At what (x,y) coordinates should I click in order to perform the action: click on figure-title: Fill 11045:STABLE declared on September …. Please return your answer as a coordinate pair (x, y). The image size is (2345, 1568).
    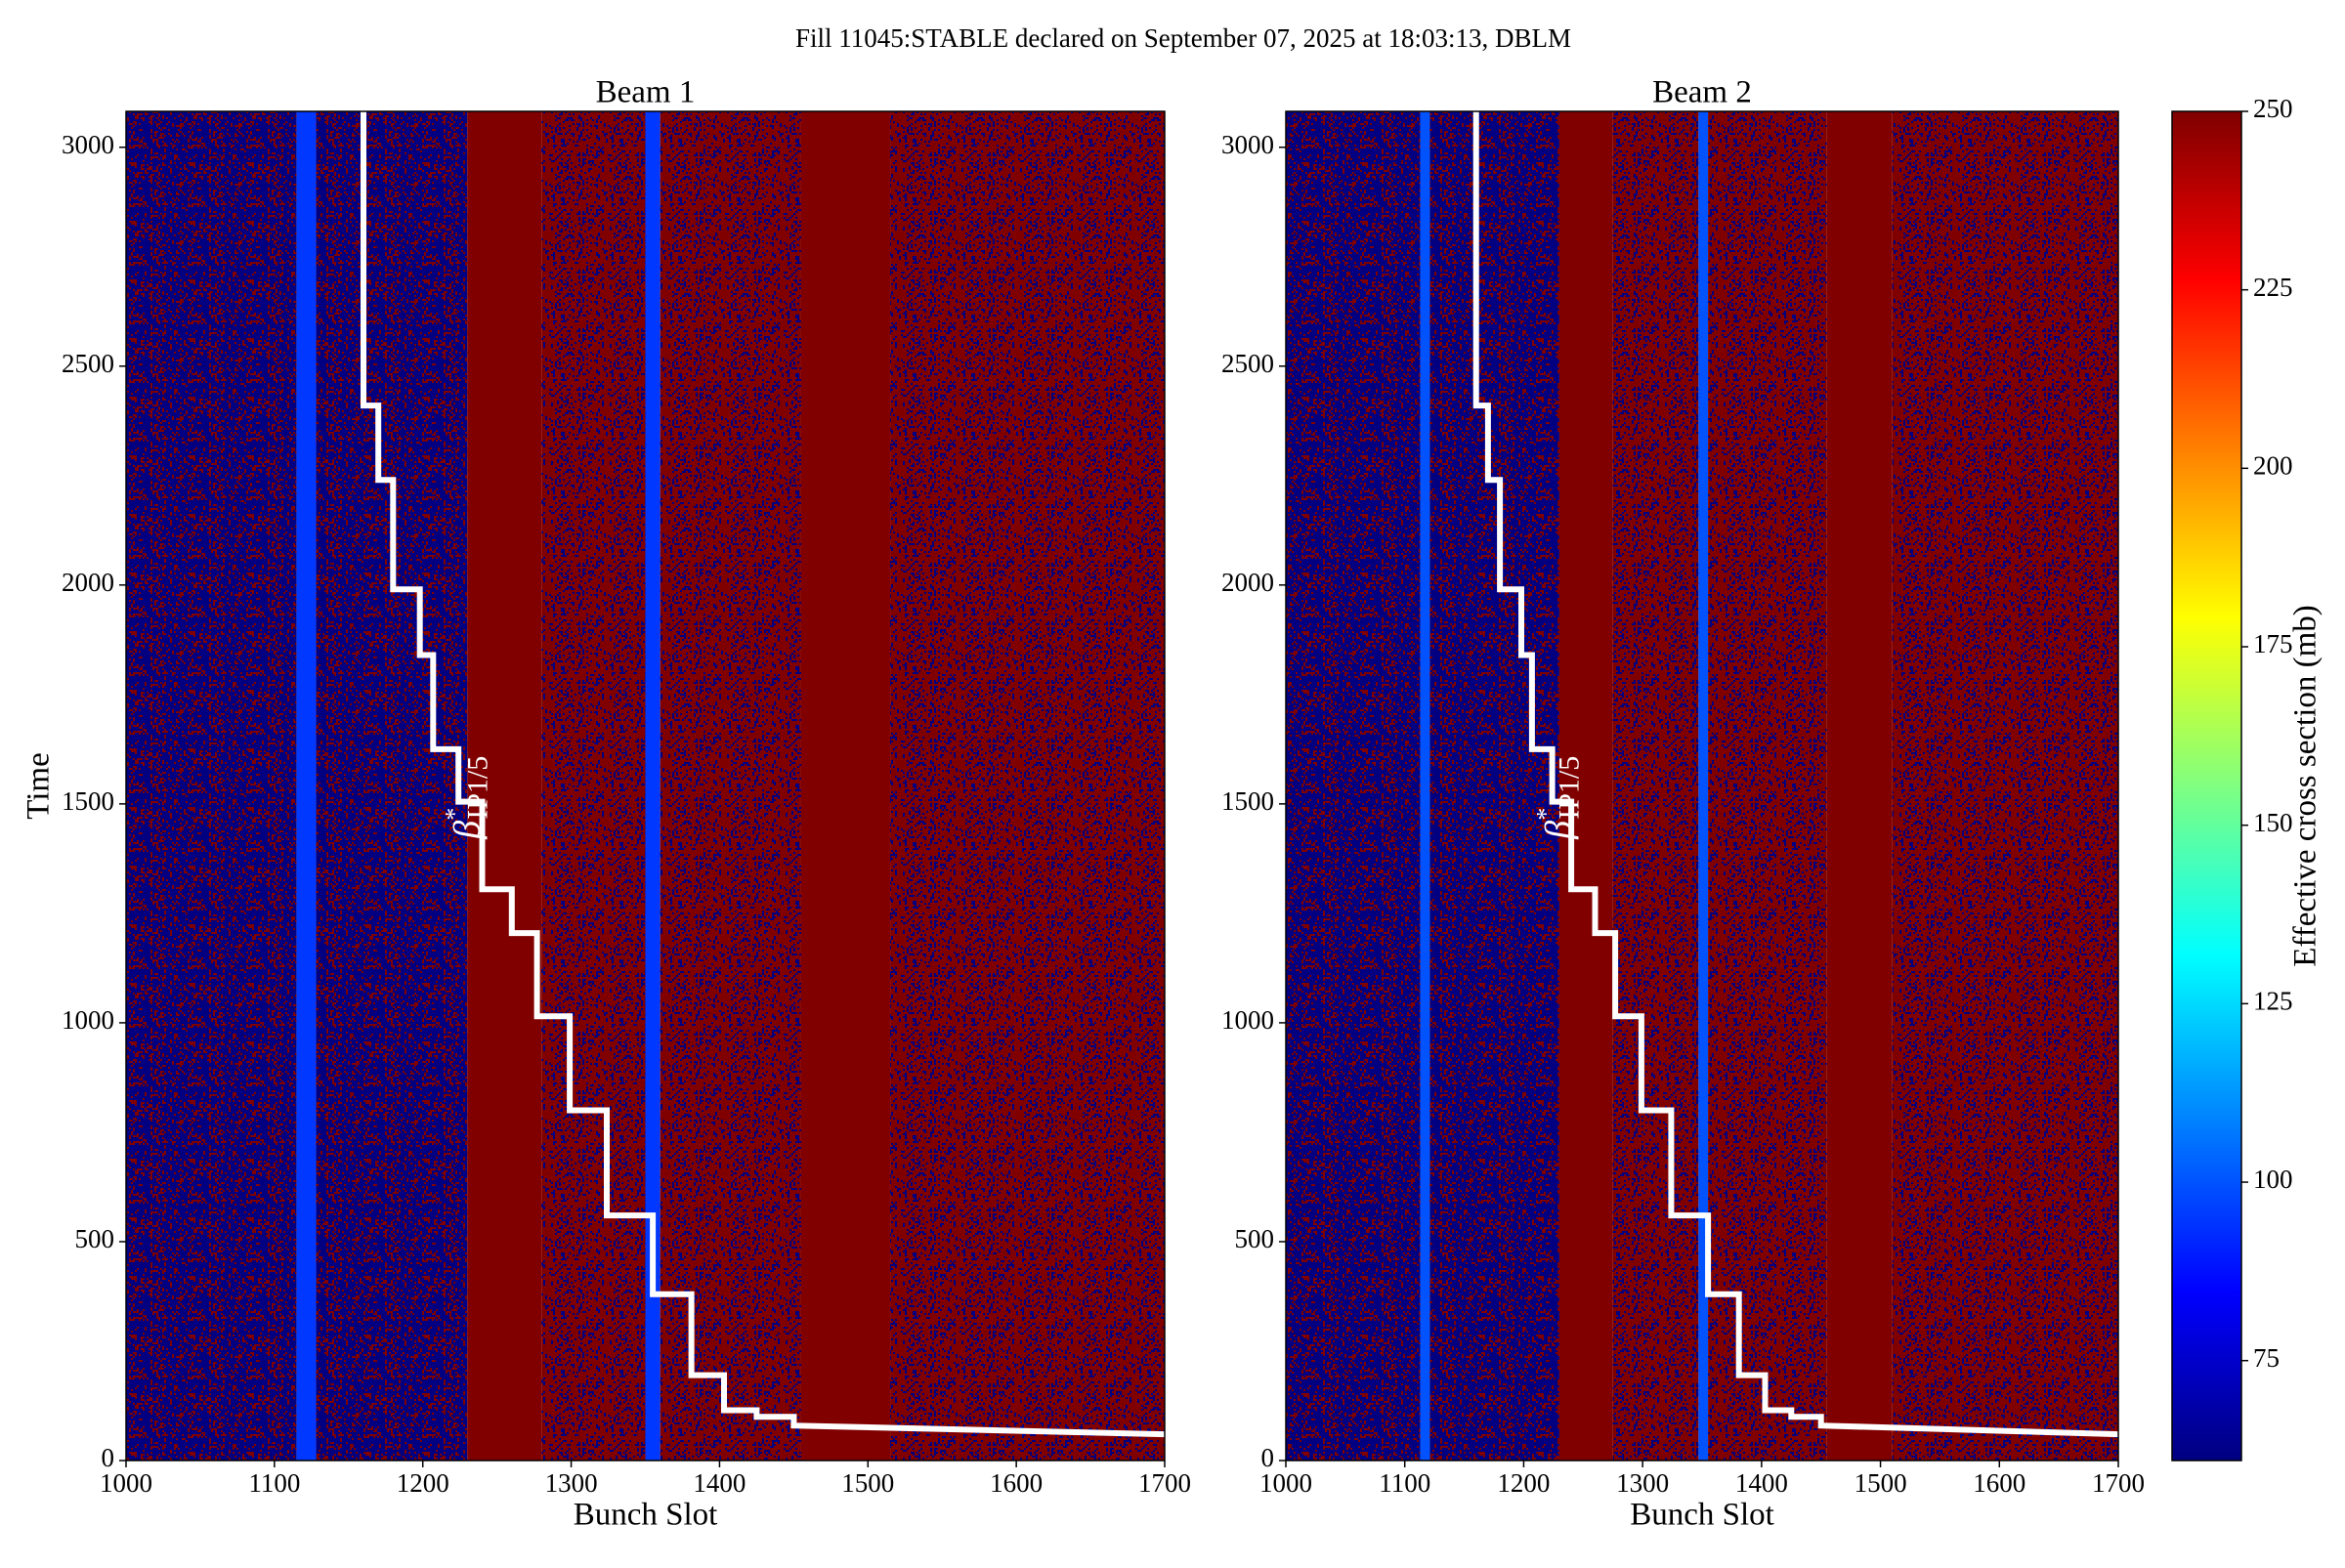
    Looking at the image, I should click on (1183, 38).